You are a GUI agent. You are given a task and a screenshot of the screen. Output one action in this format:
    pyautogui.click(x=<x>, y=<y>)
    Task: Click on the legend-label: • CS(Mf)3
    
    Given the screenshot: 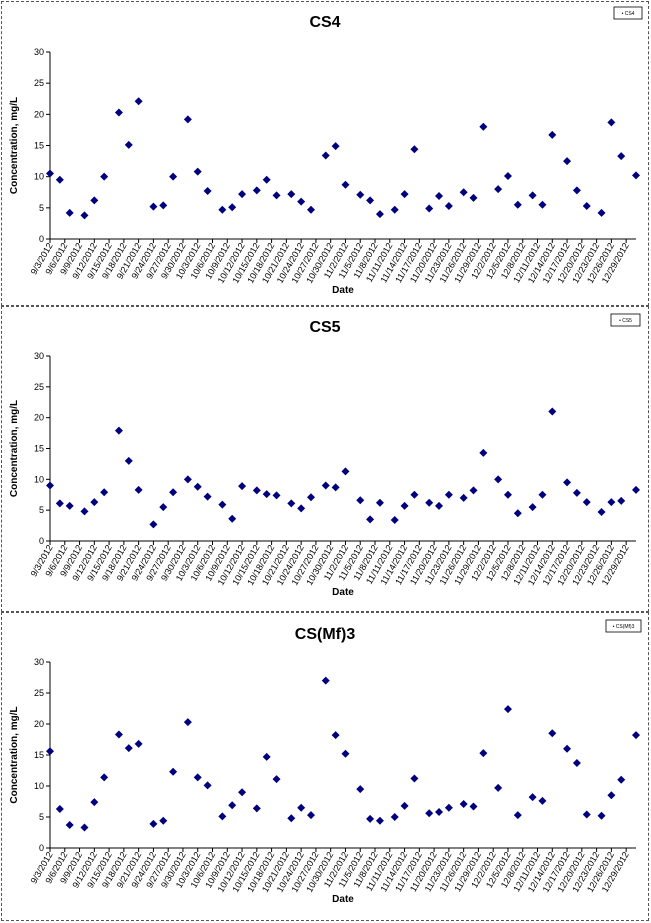 What is the action you would take?
    pyautogui.click(x=624, y=627)
    